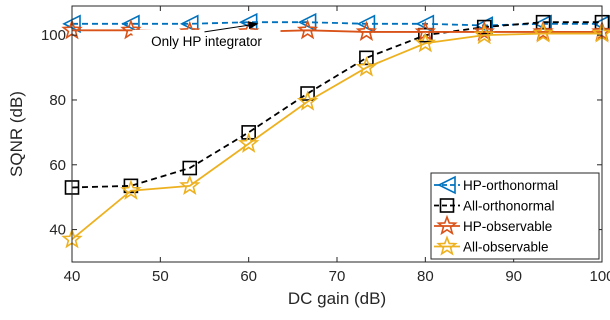 The height and width of the screenshot is (320, 610). Describe the element at coordinates (53, 35) in the screenshot. I see `y-tick-label: 100` at that location.